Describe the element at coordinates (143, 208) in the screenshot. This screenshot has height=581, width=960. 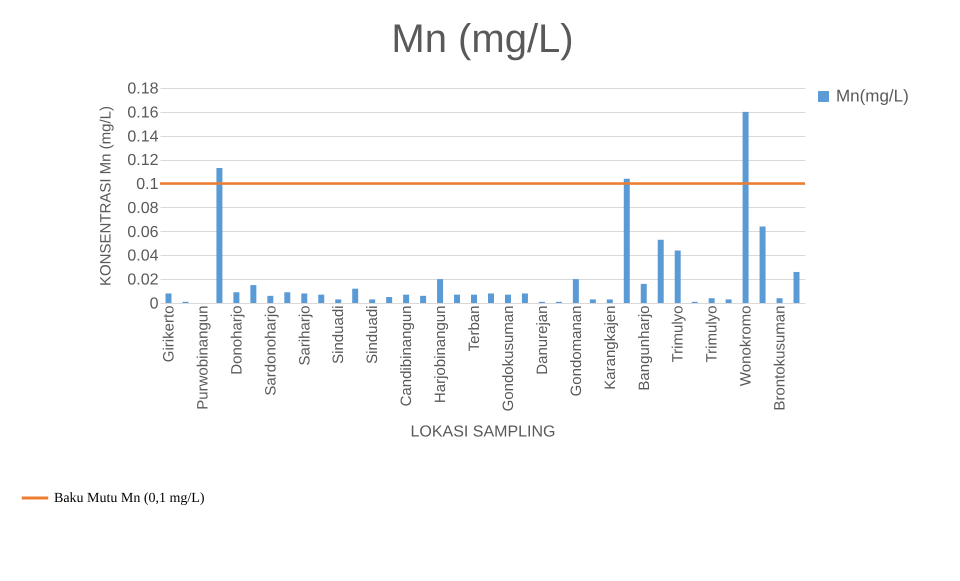
I see `y-tick-label: 0.08` at that location.